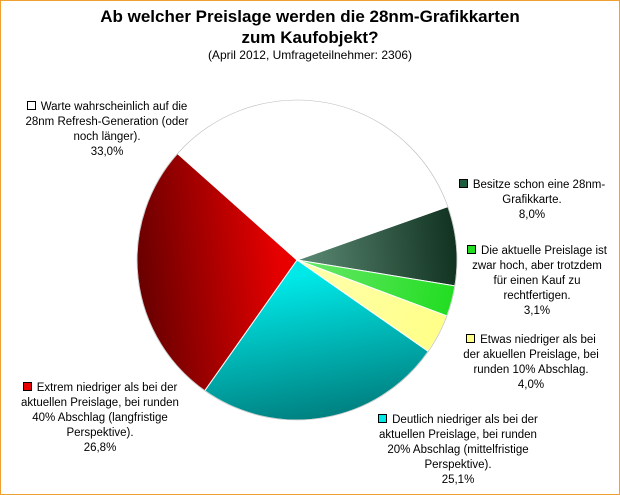 The image size is (620, 495). I want to click on legend-value-deutlich: 25,1%, so click(458, 480).